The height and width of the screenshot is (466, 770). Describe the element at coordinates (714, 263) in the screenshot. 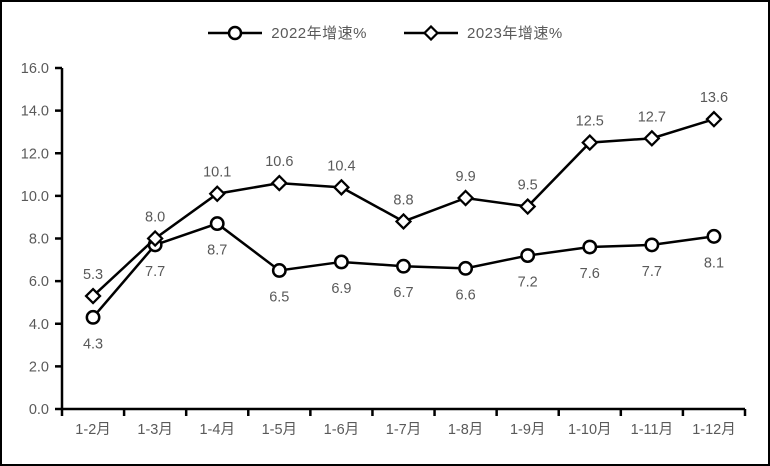

I see `data-point-label: 8.1` at that location.